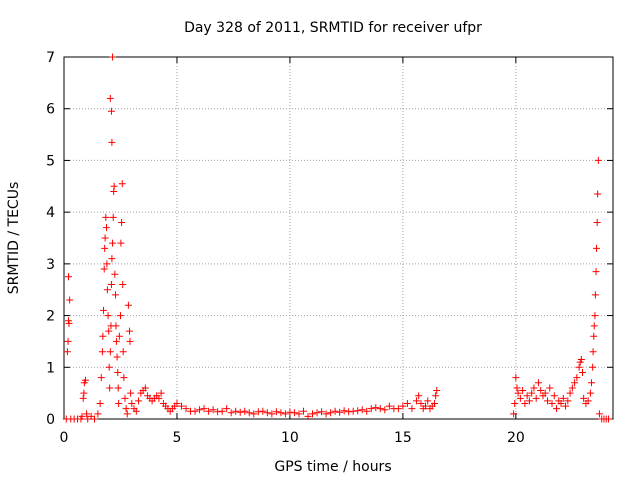 The width and height of the screenshot is (640, 480). I want to click on x-tick-label: 0, so click(64, 438).